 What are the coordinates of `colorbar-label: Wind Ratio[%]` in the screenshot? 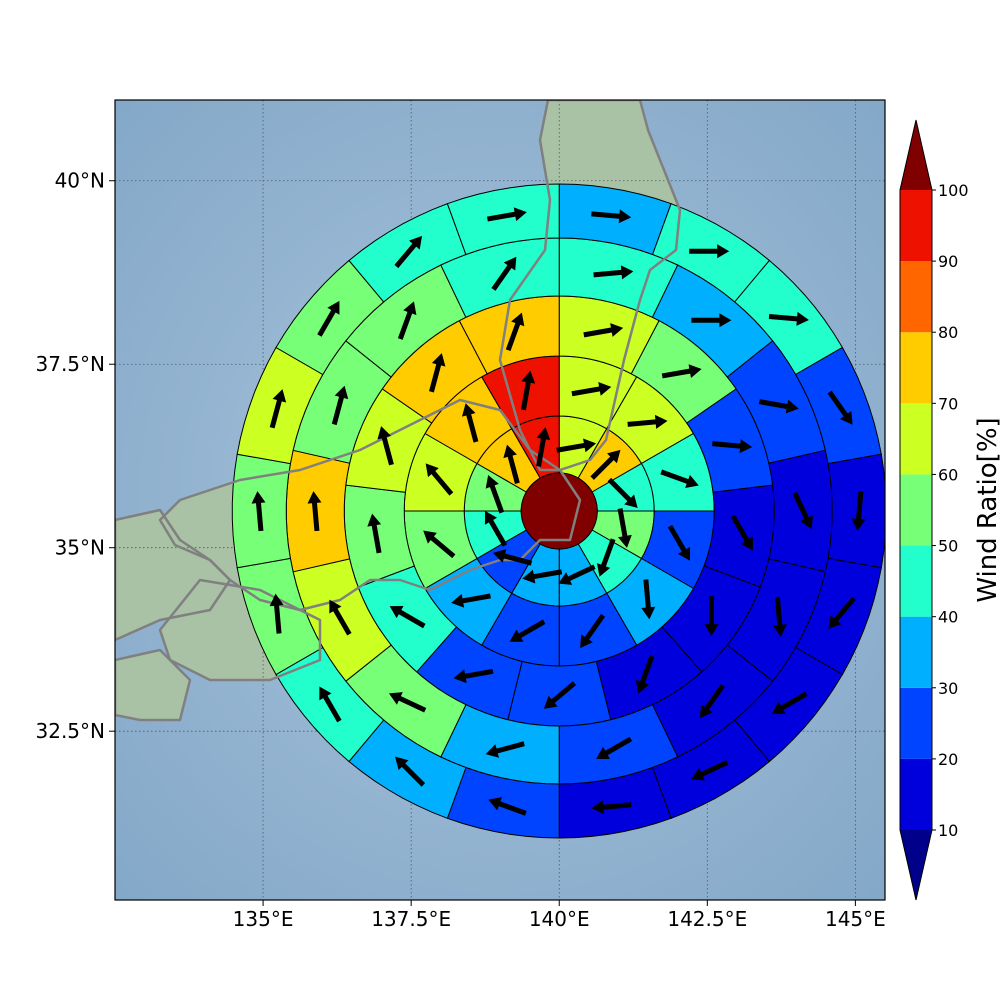 It's located at (986, 509).